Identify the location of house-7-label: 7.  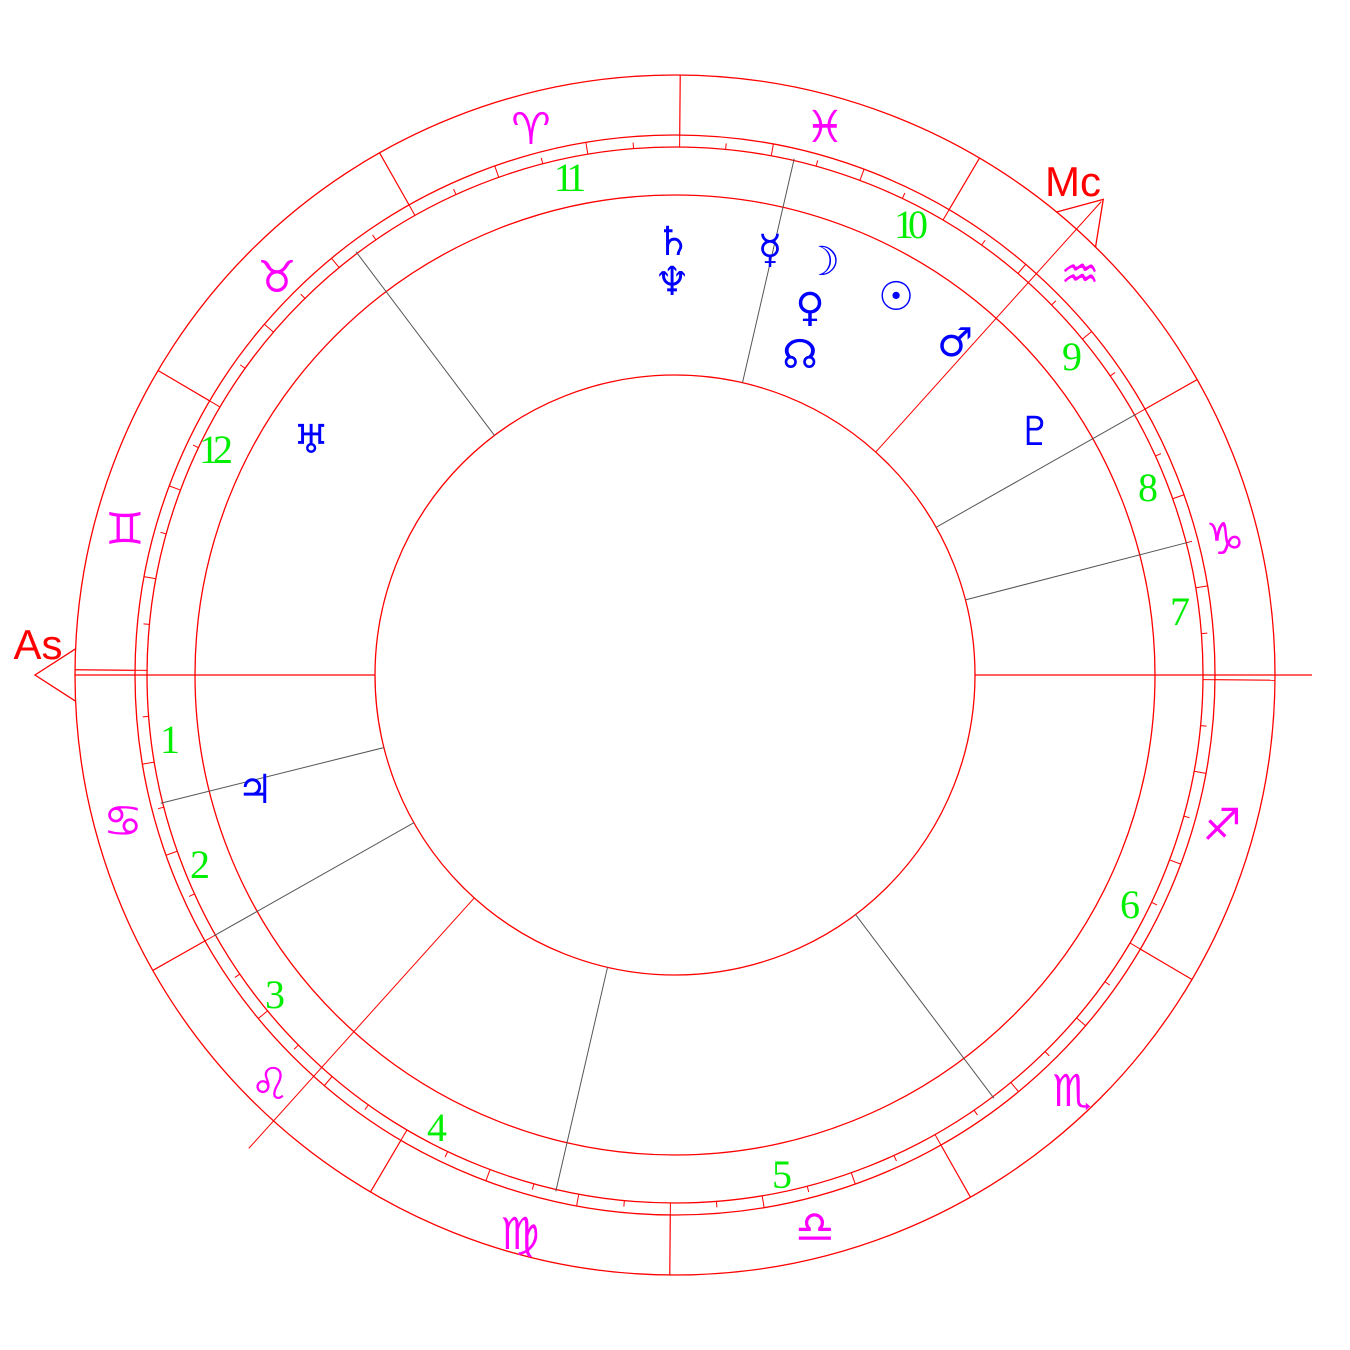
(1180, 611).